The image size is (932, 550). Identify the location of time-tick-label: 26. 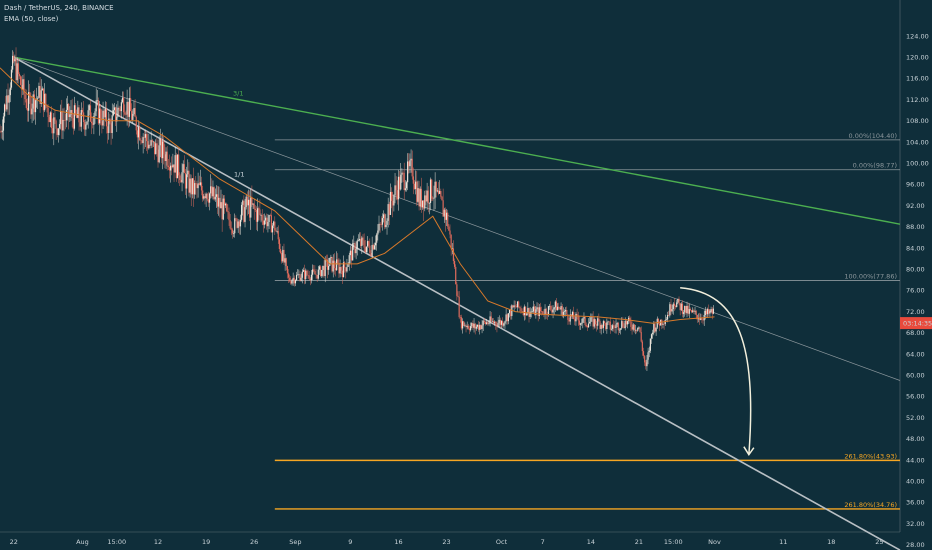
(254, 542).